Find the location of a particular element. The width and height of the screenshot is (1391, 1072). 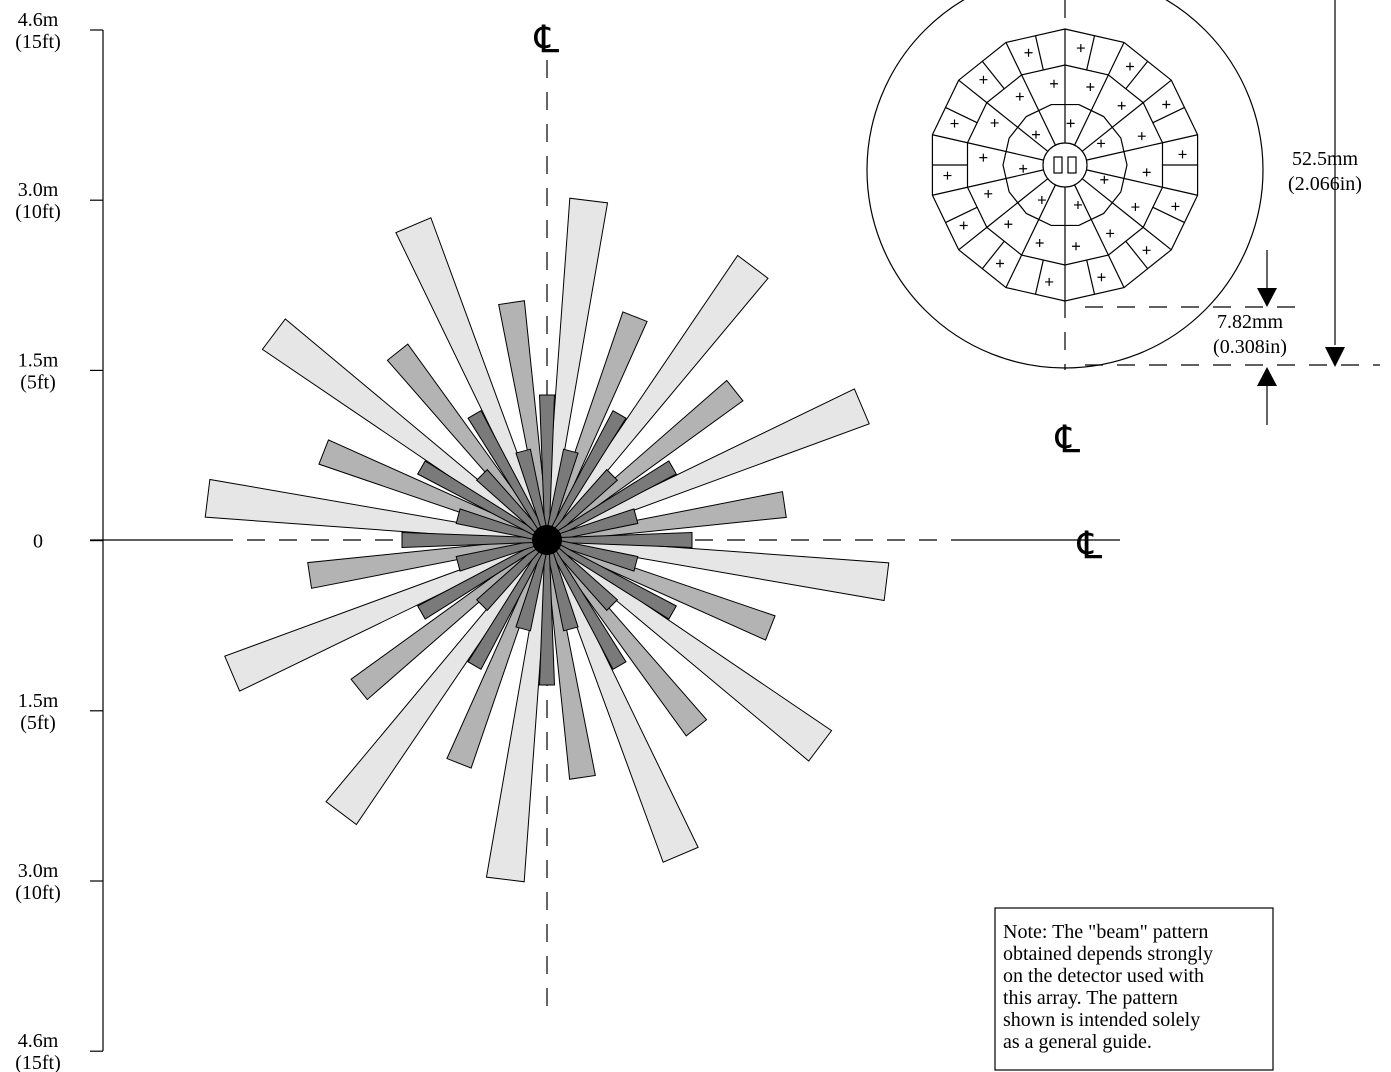

dimension-label: 52.5mm is located at coordinates (1325, 159).